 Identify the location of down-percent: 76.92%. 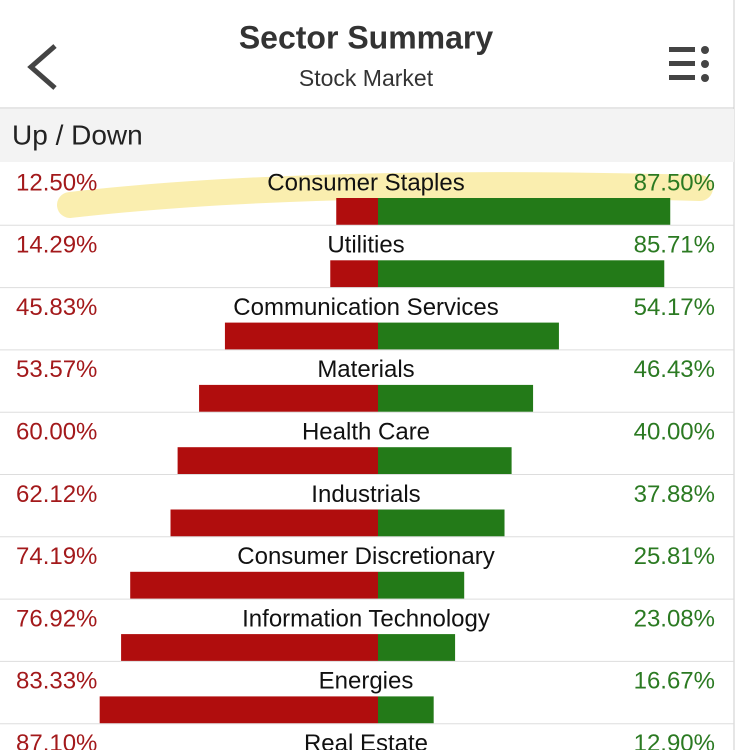
(56, 618).